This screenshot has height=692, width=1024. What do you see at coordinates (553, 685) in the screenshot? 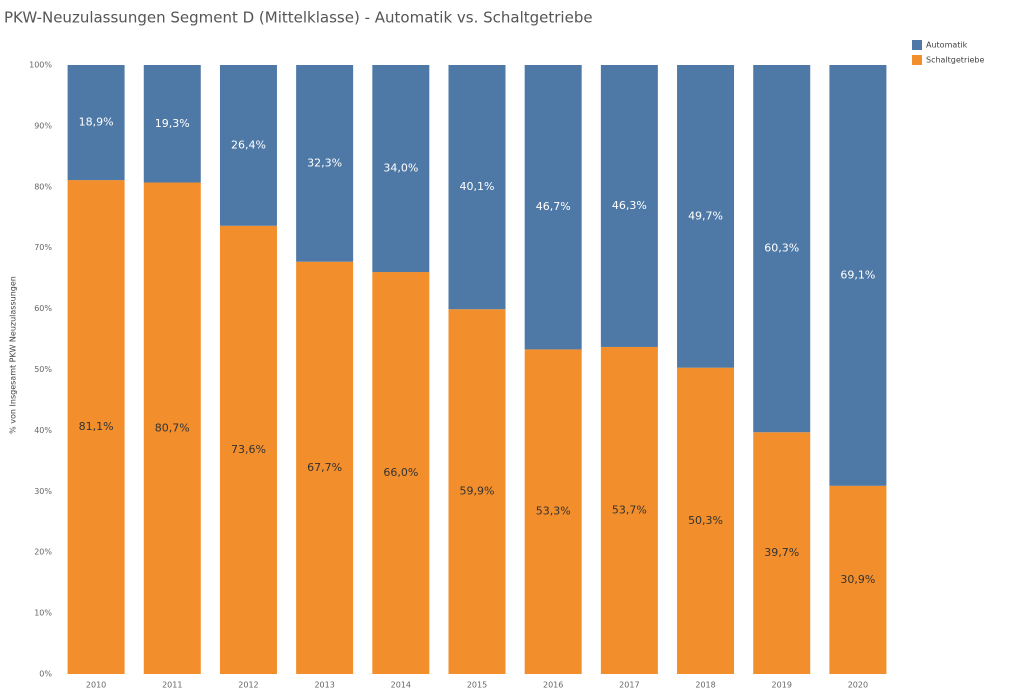
I see `x-tick-label: 2016` at bounding box center [553, 685].